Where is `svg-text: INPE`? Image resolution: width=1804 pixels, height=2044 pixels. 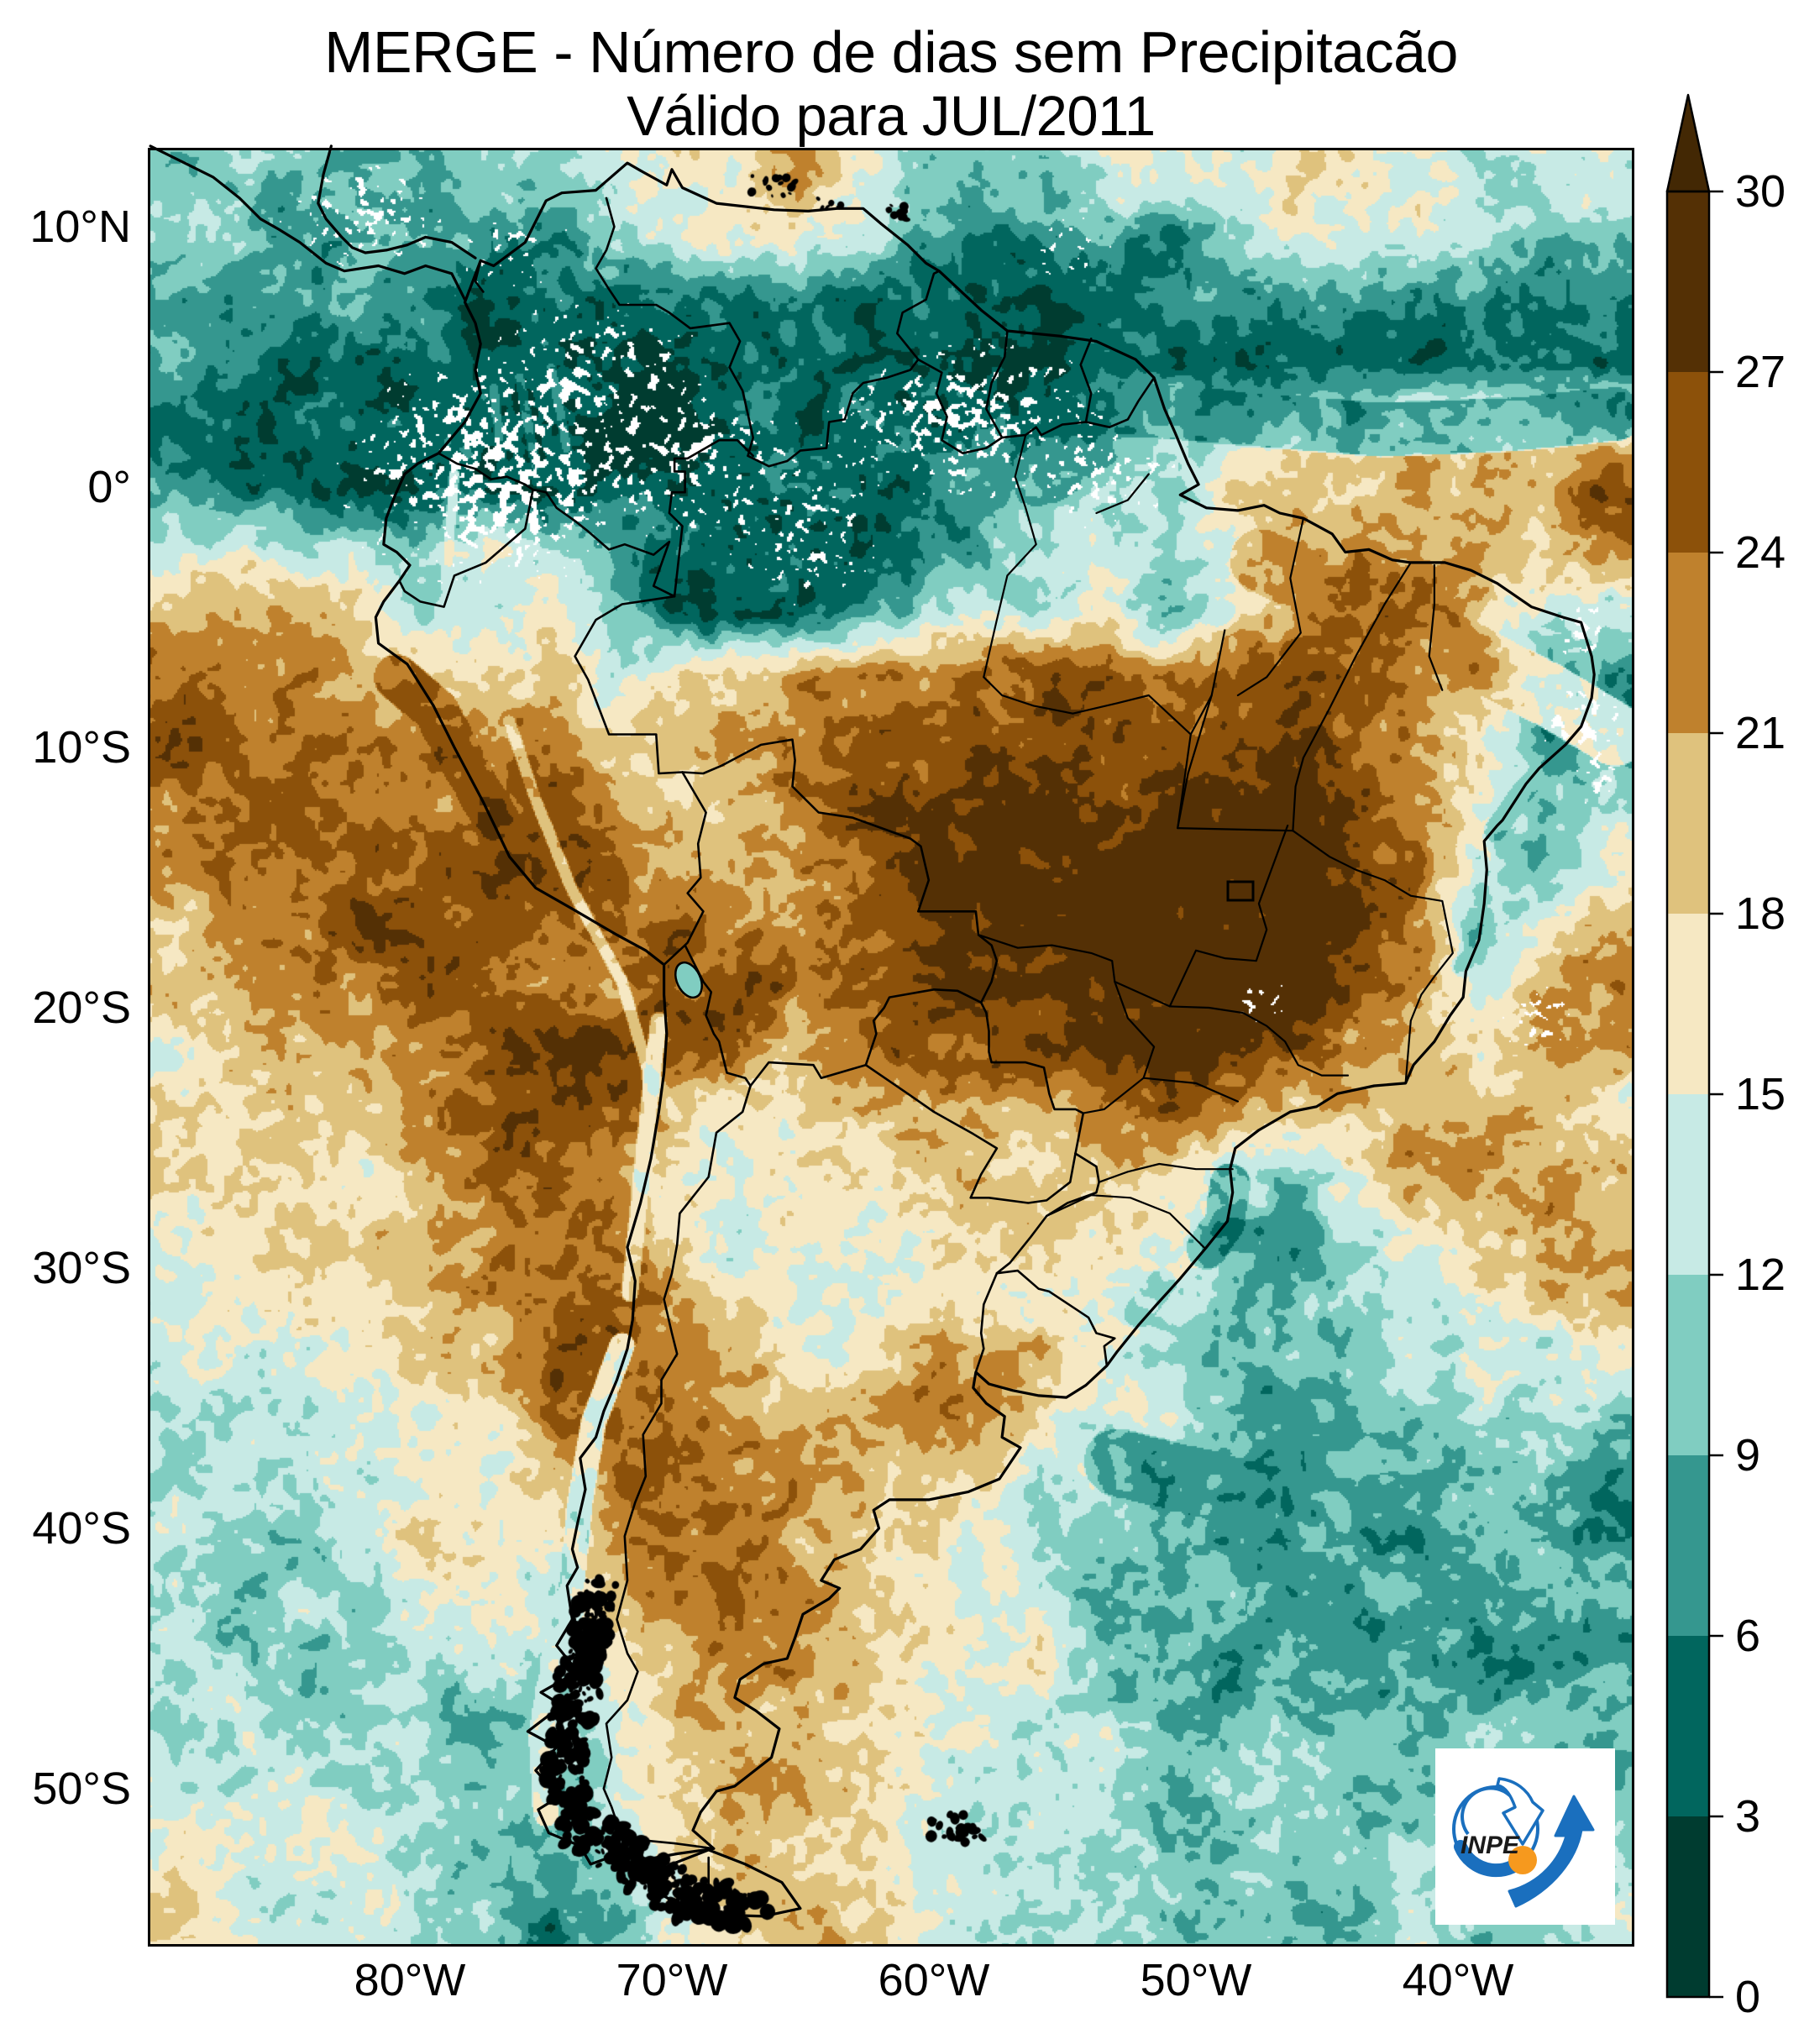
svg-text: INPE is located at coordinates (1490, 1845).